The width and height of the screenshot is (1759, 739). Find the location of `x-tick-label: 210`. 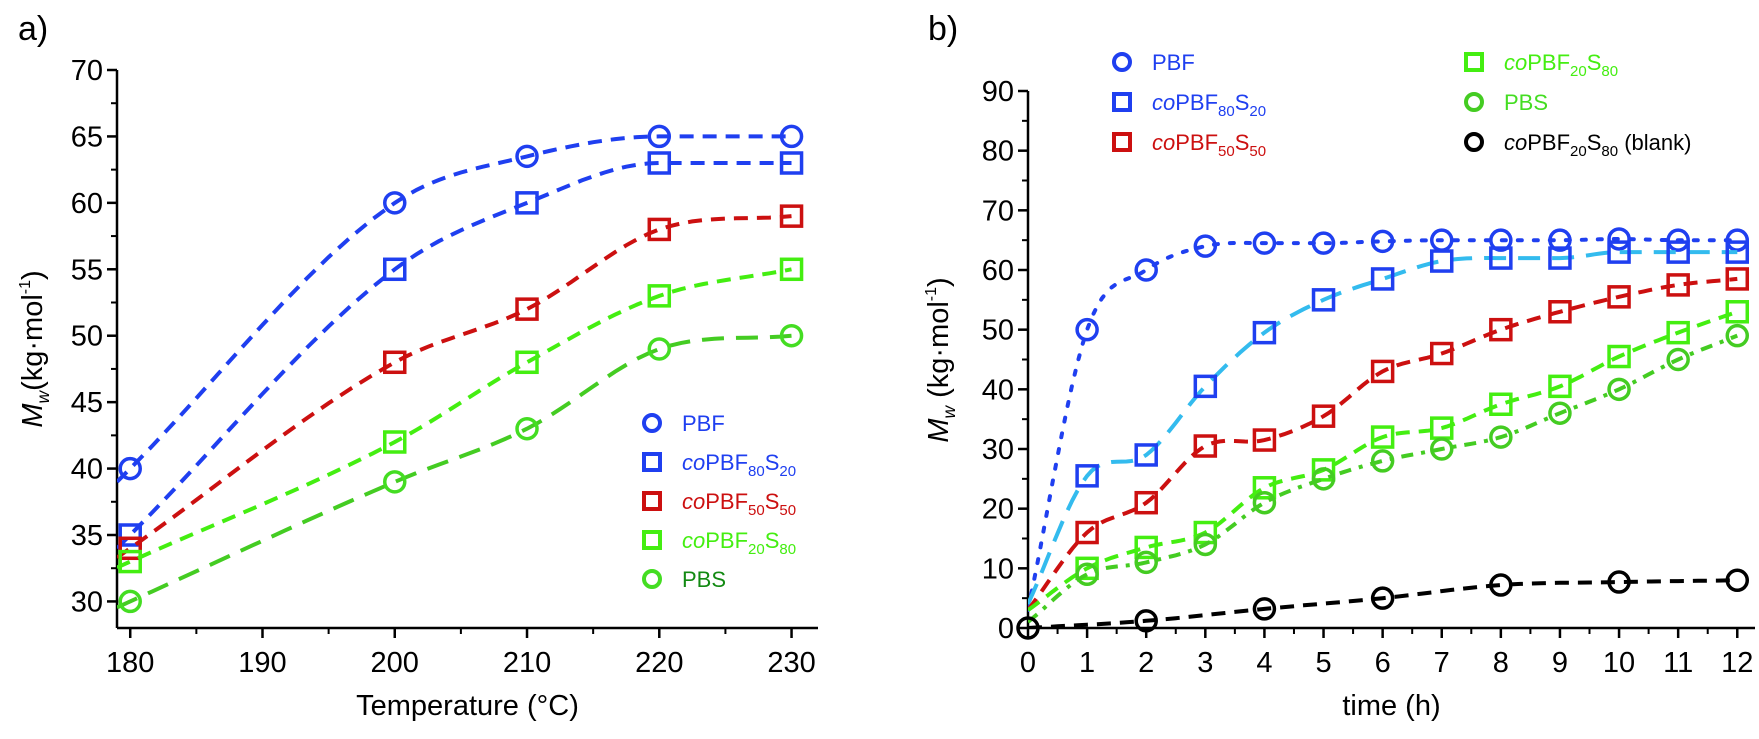

x-tick-label: 210 is located at coordinates (527, 663).